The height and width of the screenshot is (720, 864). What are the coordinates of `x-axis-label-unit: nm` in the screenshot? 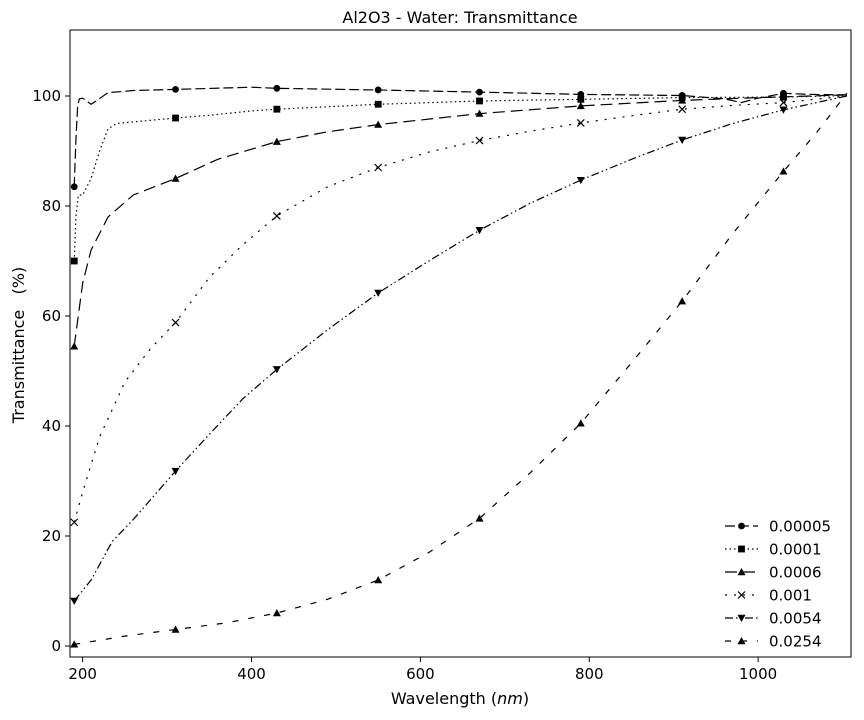 It's located at (510, 698).